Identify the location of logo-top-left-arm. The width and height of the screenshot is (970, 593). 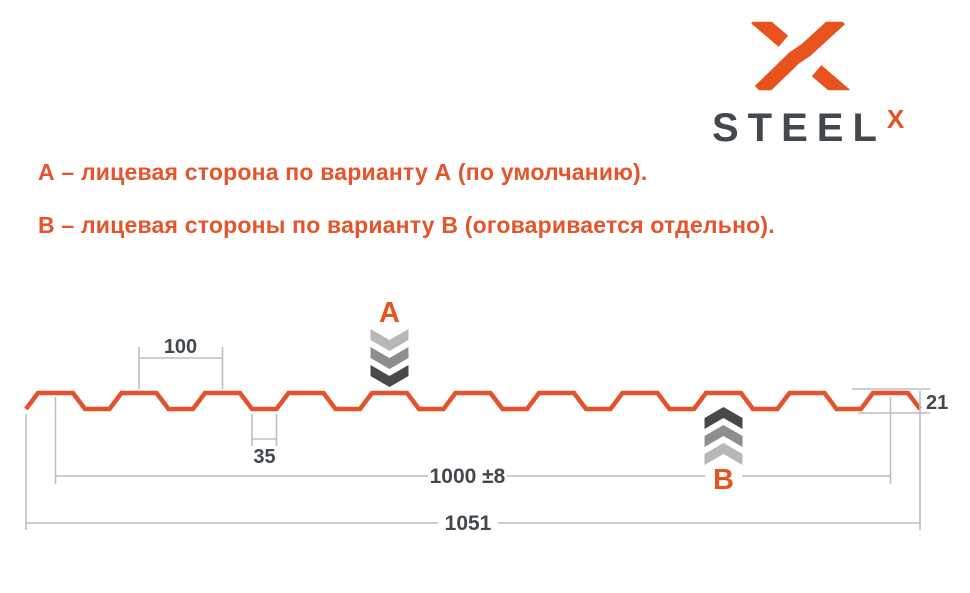
(770, 34).